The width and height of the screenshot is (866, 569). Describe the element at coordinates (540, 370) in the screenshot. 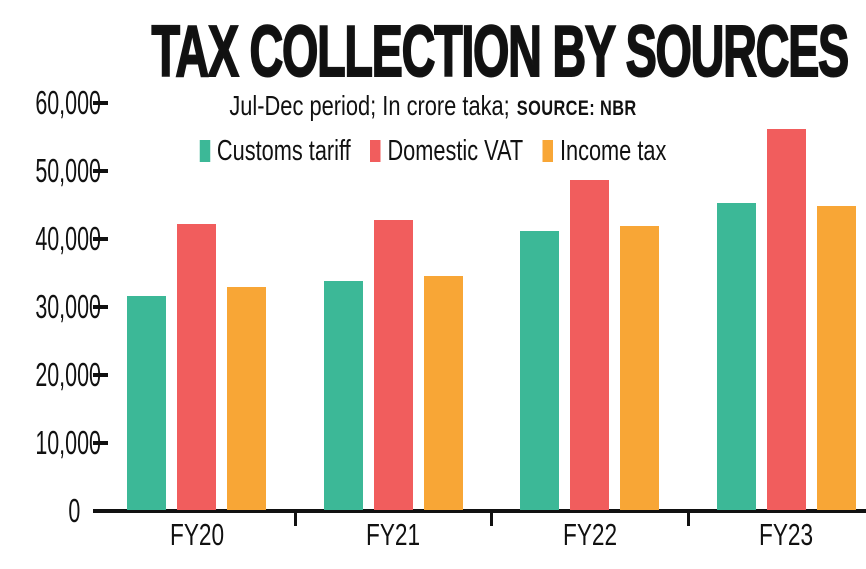

I see `bar-fy22-customs-tariff` at that location.